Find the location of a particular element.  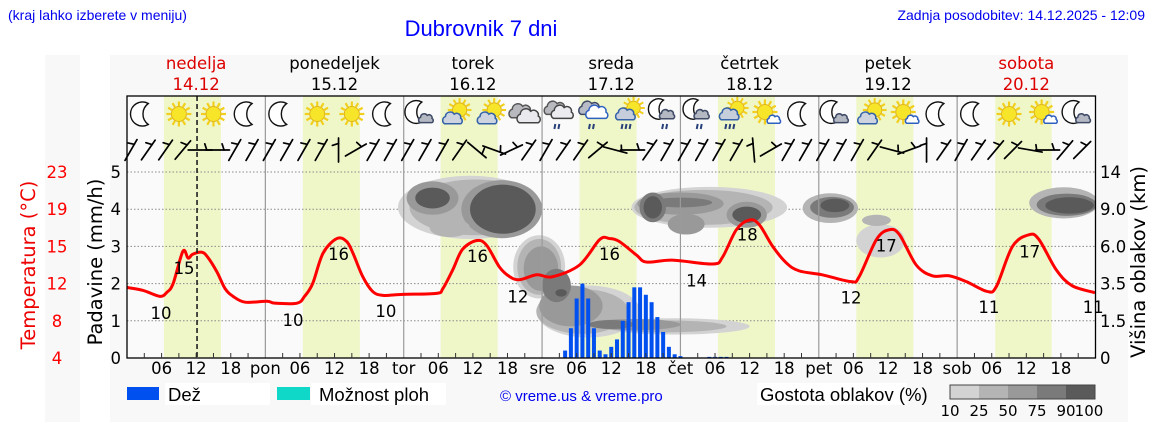

rain-bars is located at coordinates (646, 320).